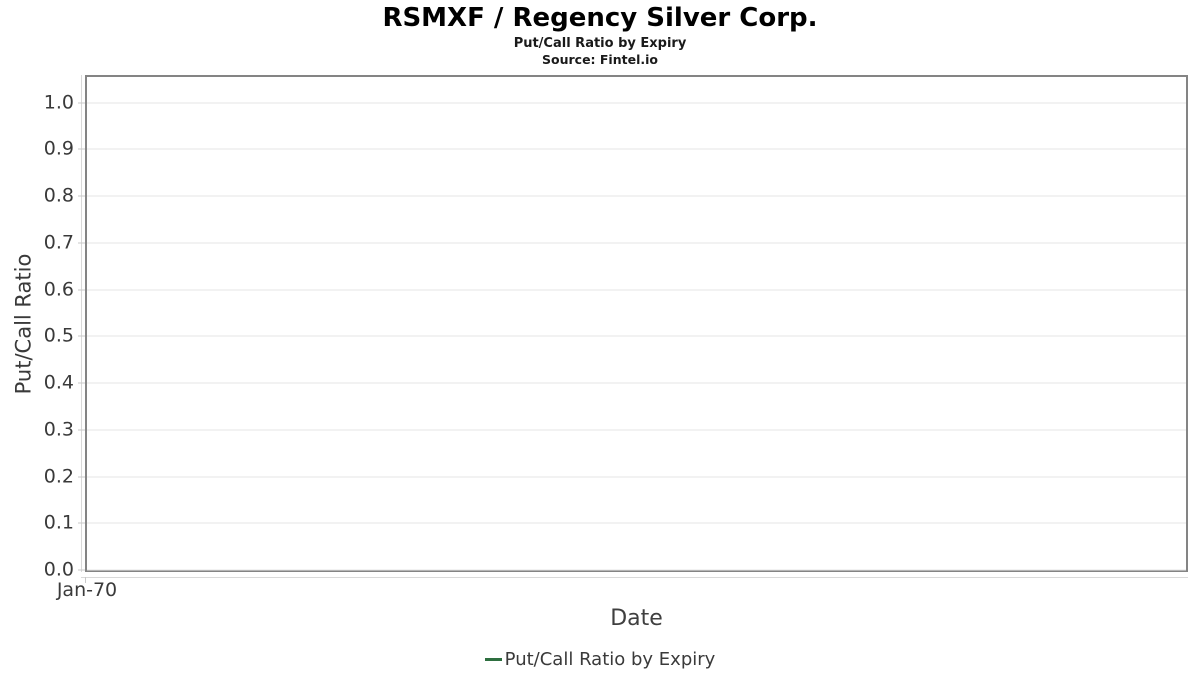  What do you see at coordinates (58, 382) in the screenshot?
I see `y-tick-label: 0.4` at bounding box center [58, 382].